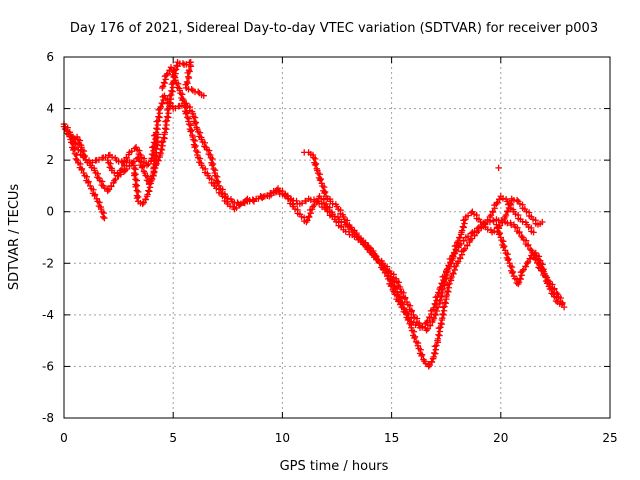 The width and height of the screenshot is (640, 480). What do you see at coordinates (48, 366) in the screenshot?
I see `y-tick-label: -6` at bounding box center [48, 366].